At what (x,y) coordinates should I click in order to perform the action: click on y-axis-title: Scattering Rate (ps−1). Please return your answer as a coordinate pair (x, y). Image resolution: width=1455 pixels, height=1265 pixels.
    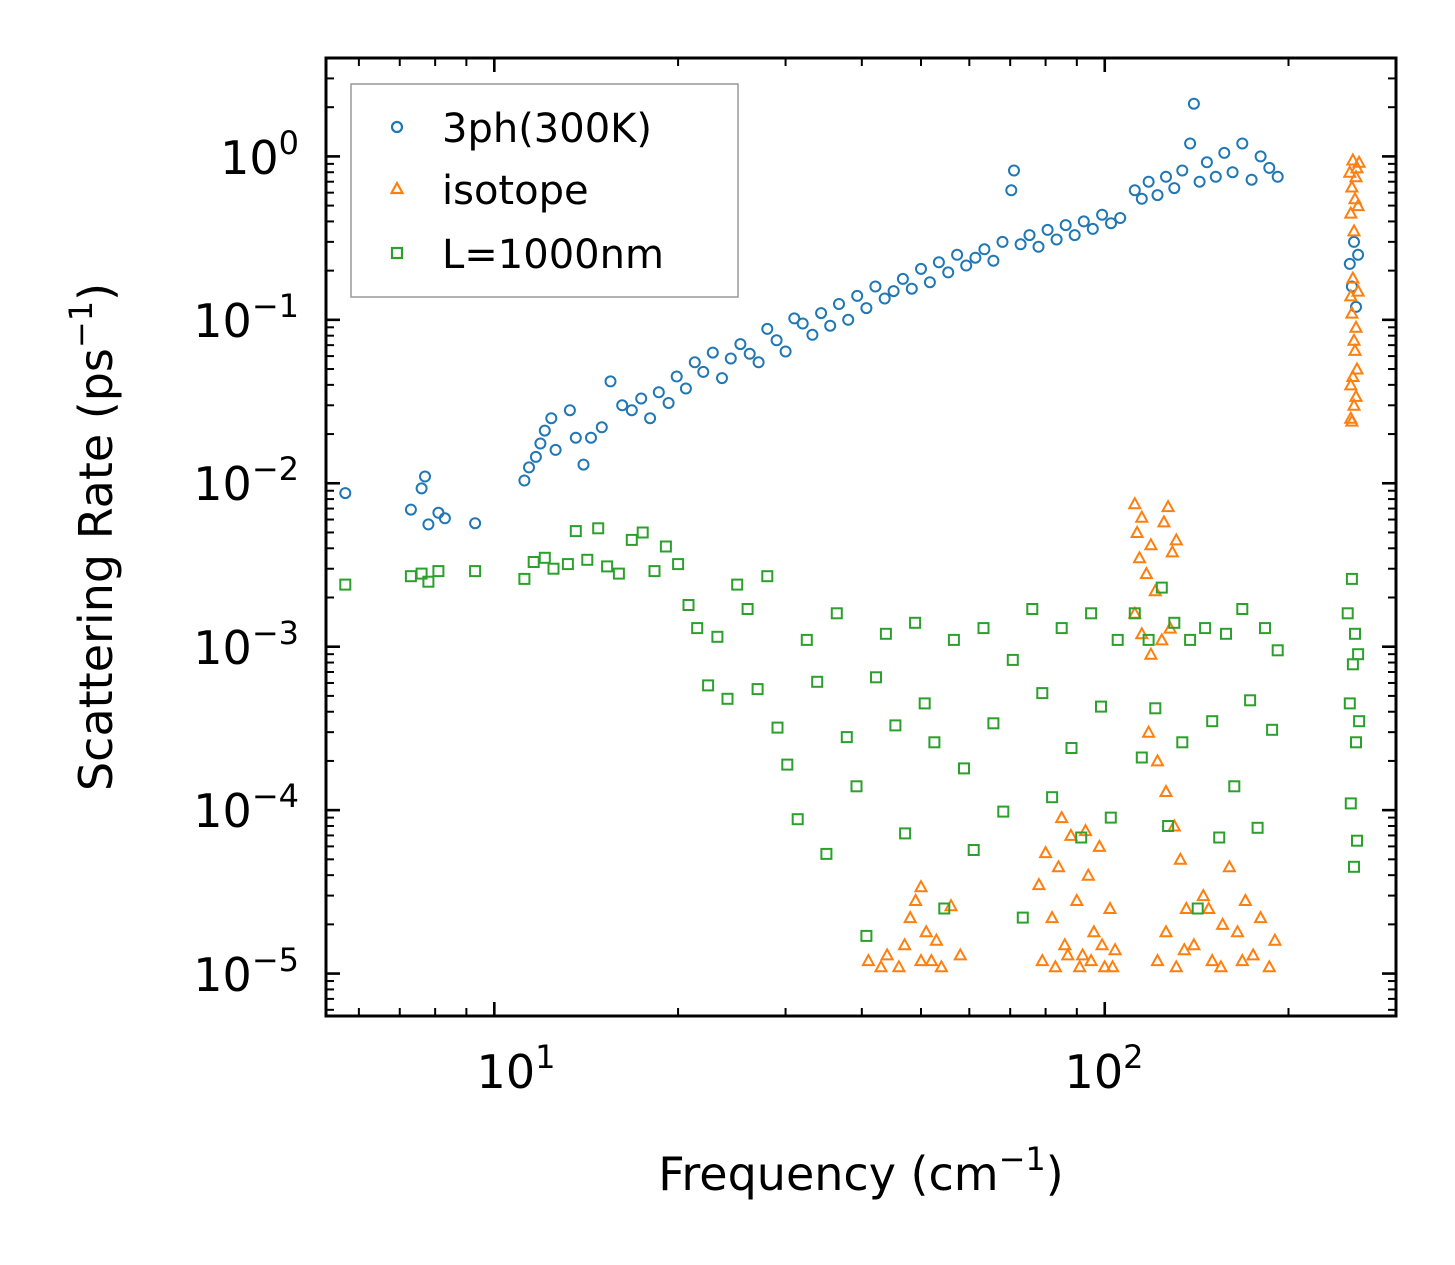
    Looking at the image, I should click on (92, 537).